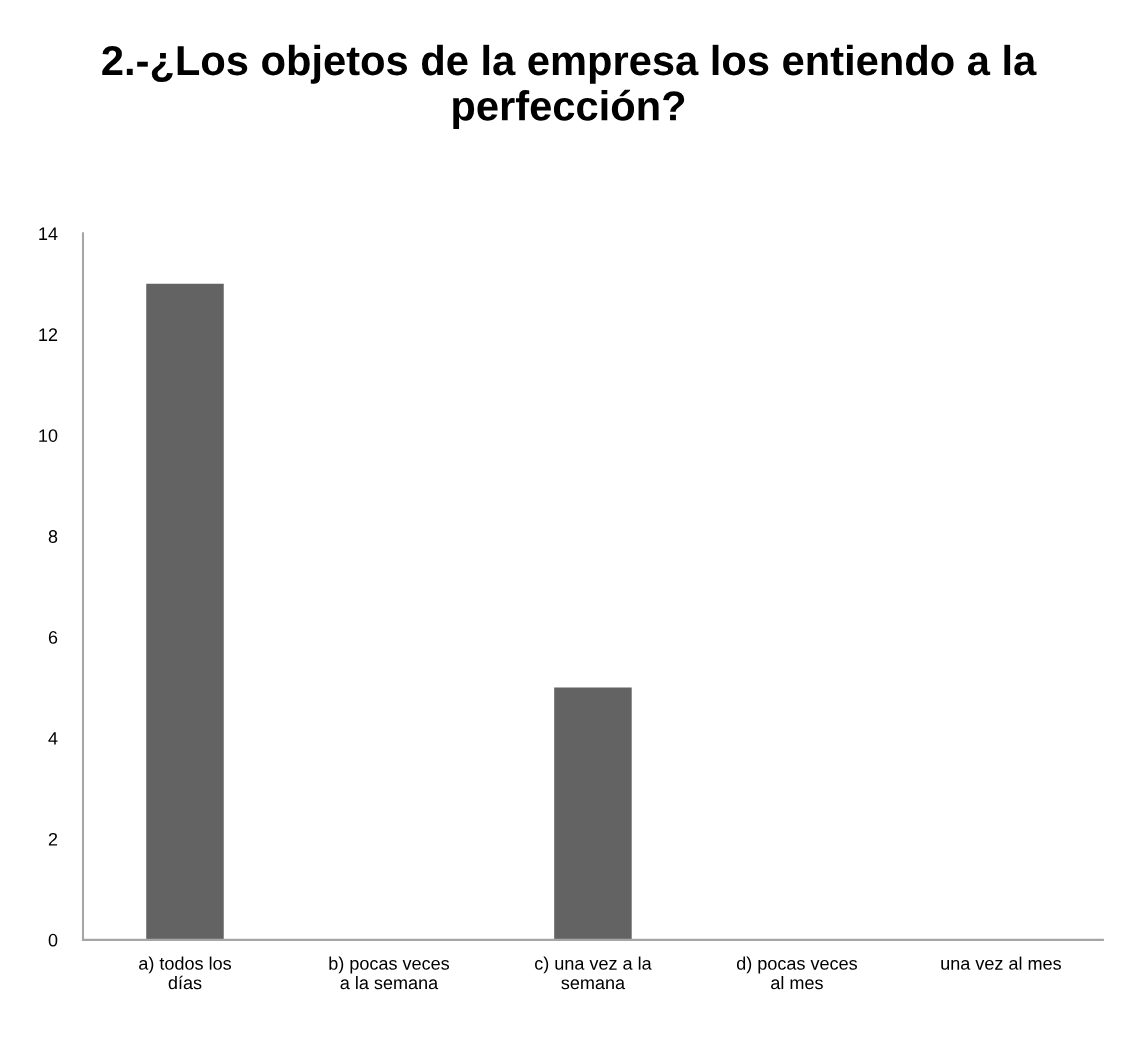 The width and height of the screenshot is (1137, 1042). I want to click on x-tick-label: b) pocas veces a la semana, so click(389, 973).